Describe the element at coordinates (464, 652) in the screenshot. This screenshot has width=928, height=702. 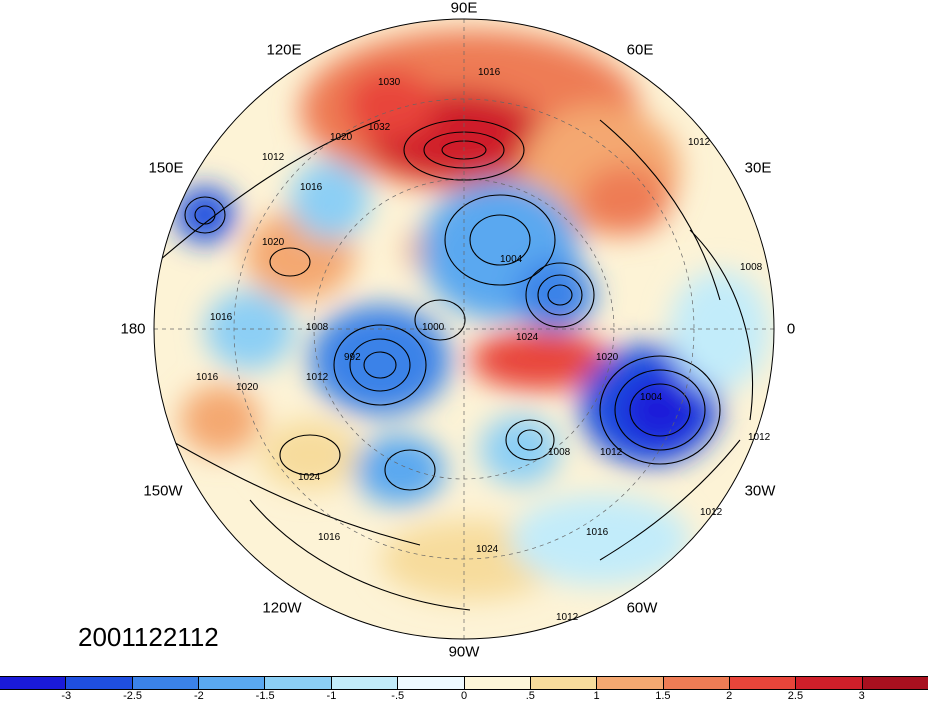
I see `lon-label-90w: 90W` at that location.